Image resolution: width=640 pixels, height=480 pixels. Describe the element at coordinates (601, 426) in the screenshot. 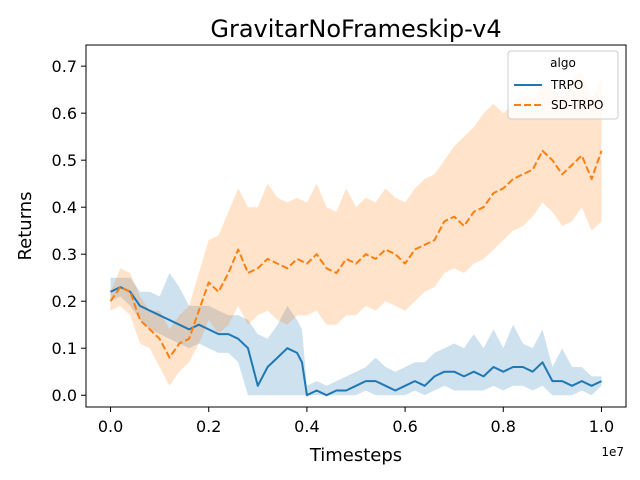

I see `x-tick-label: 1.0` at that location.